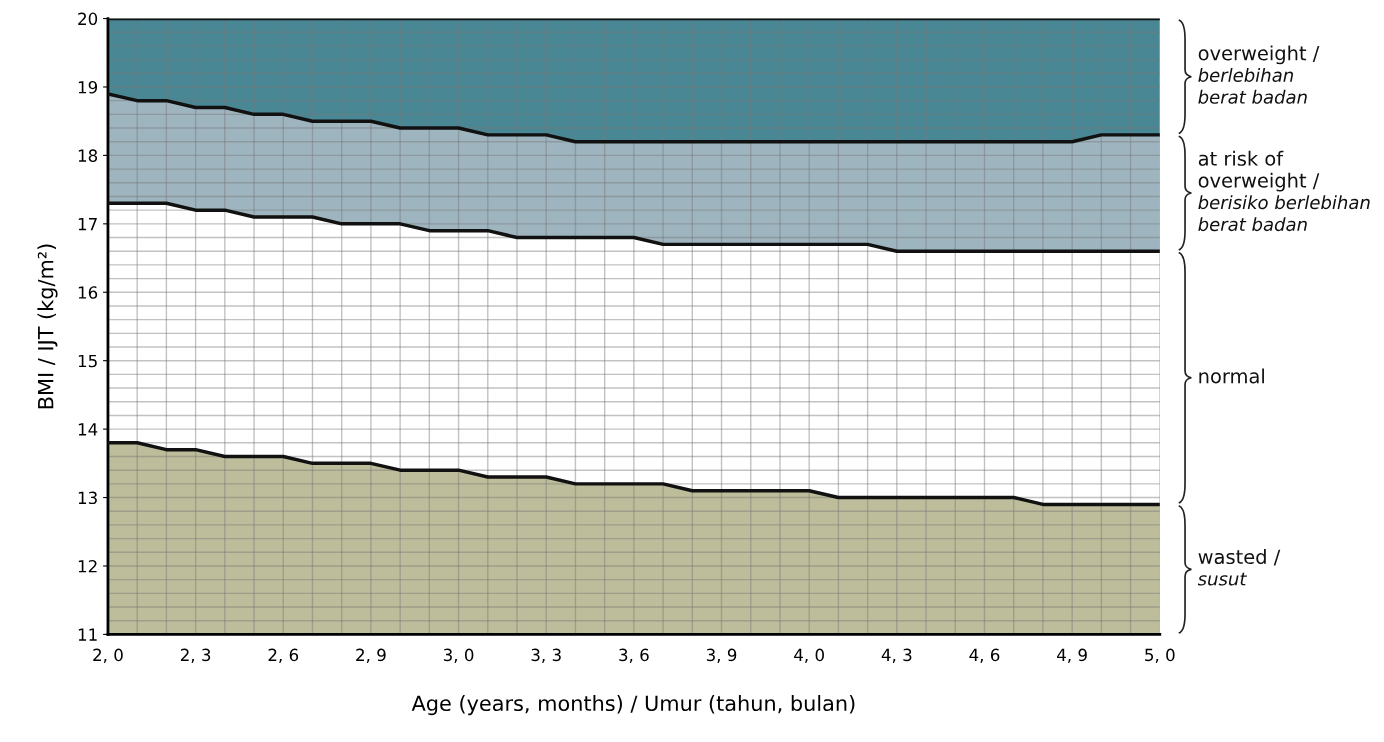 This screenshot has height=742, width=1384. What do you see at coordinates (88, 155) in the screenshot?
I see `y-tick-label: 18` at bounding box center [88, 155].